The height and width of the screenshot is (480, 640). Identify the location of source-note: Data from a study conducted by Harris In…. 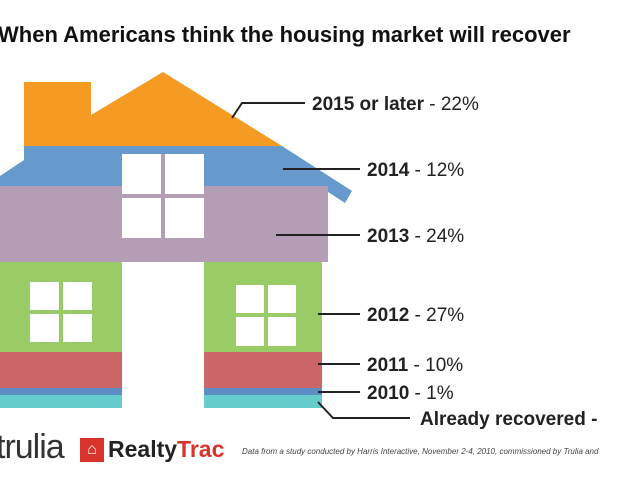
(420, 451).